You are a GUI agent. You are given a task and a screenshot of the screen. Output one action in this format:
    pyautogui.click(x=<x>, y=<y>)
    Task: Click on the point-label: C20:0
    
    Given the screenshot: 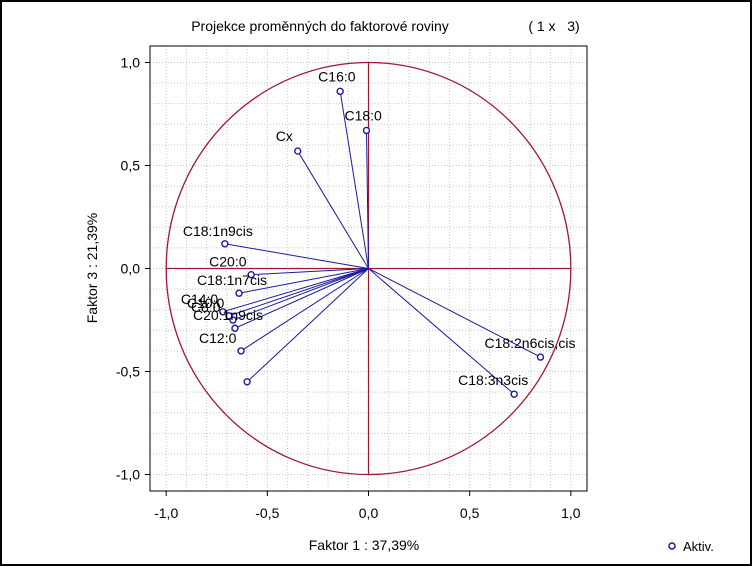 What is the action you would take?
    pyautogui.click(x=228, y=262)
    